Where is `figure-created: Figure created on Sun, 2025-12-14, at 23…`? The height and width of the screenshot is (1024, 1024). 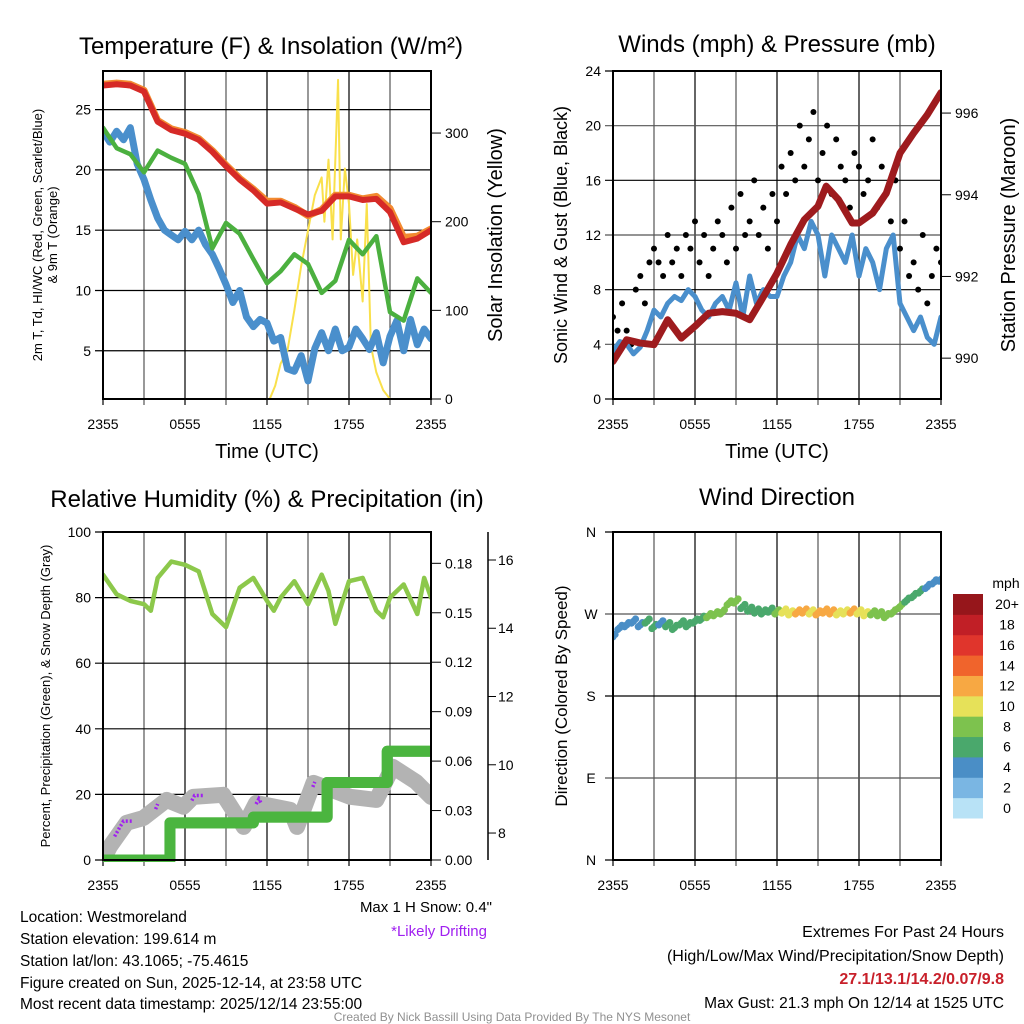
figure-created: Figure created on Sun, 2025-12-14, at 23… is located at coordinates (191, 983).